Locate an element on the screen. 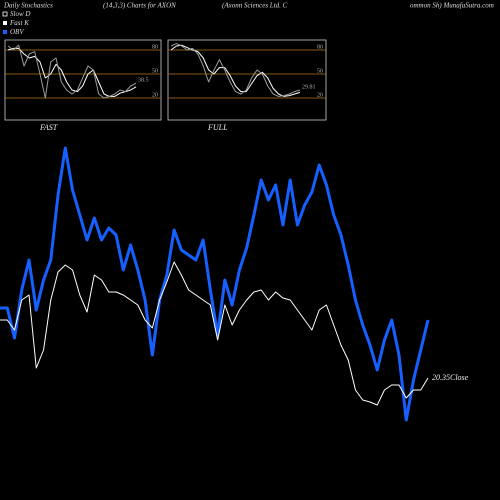 This screenshot has width=500, height=500. legend-label: Fast K is located at coordinates (19, 23).